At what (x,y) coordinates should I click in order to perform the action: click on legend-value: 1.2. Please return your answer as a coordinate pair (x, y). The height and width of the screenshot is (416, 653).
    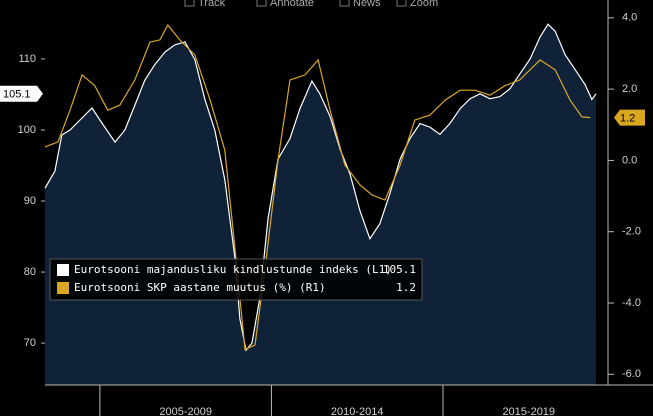
    Looking at the image, I should click on (406, 287).